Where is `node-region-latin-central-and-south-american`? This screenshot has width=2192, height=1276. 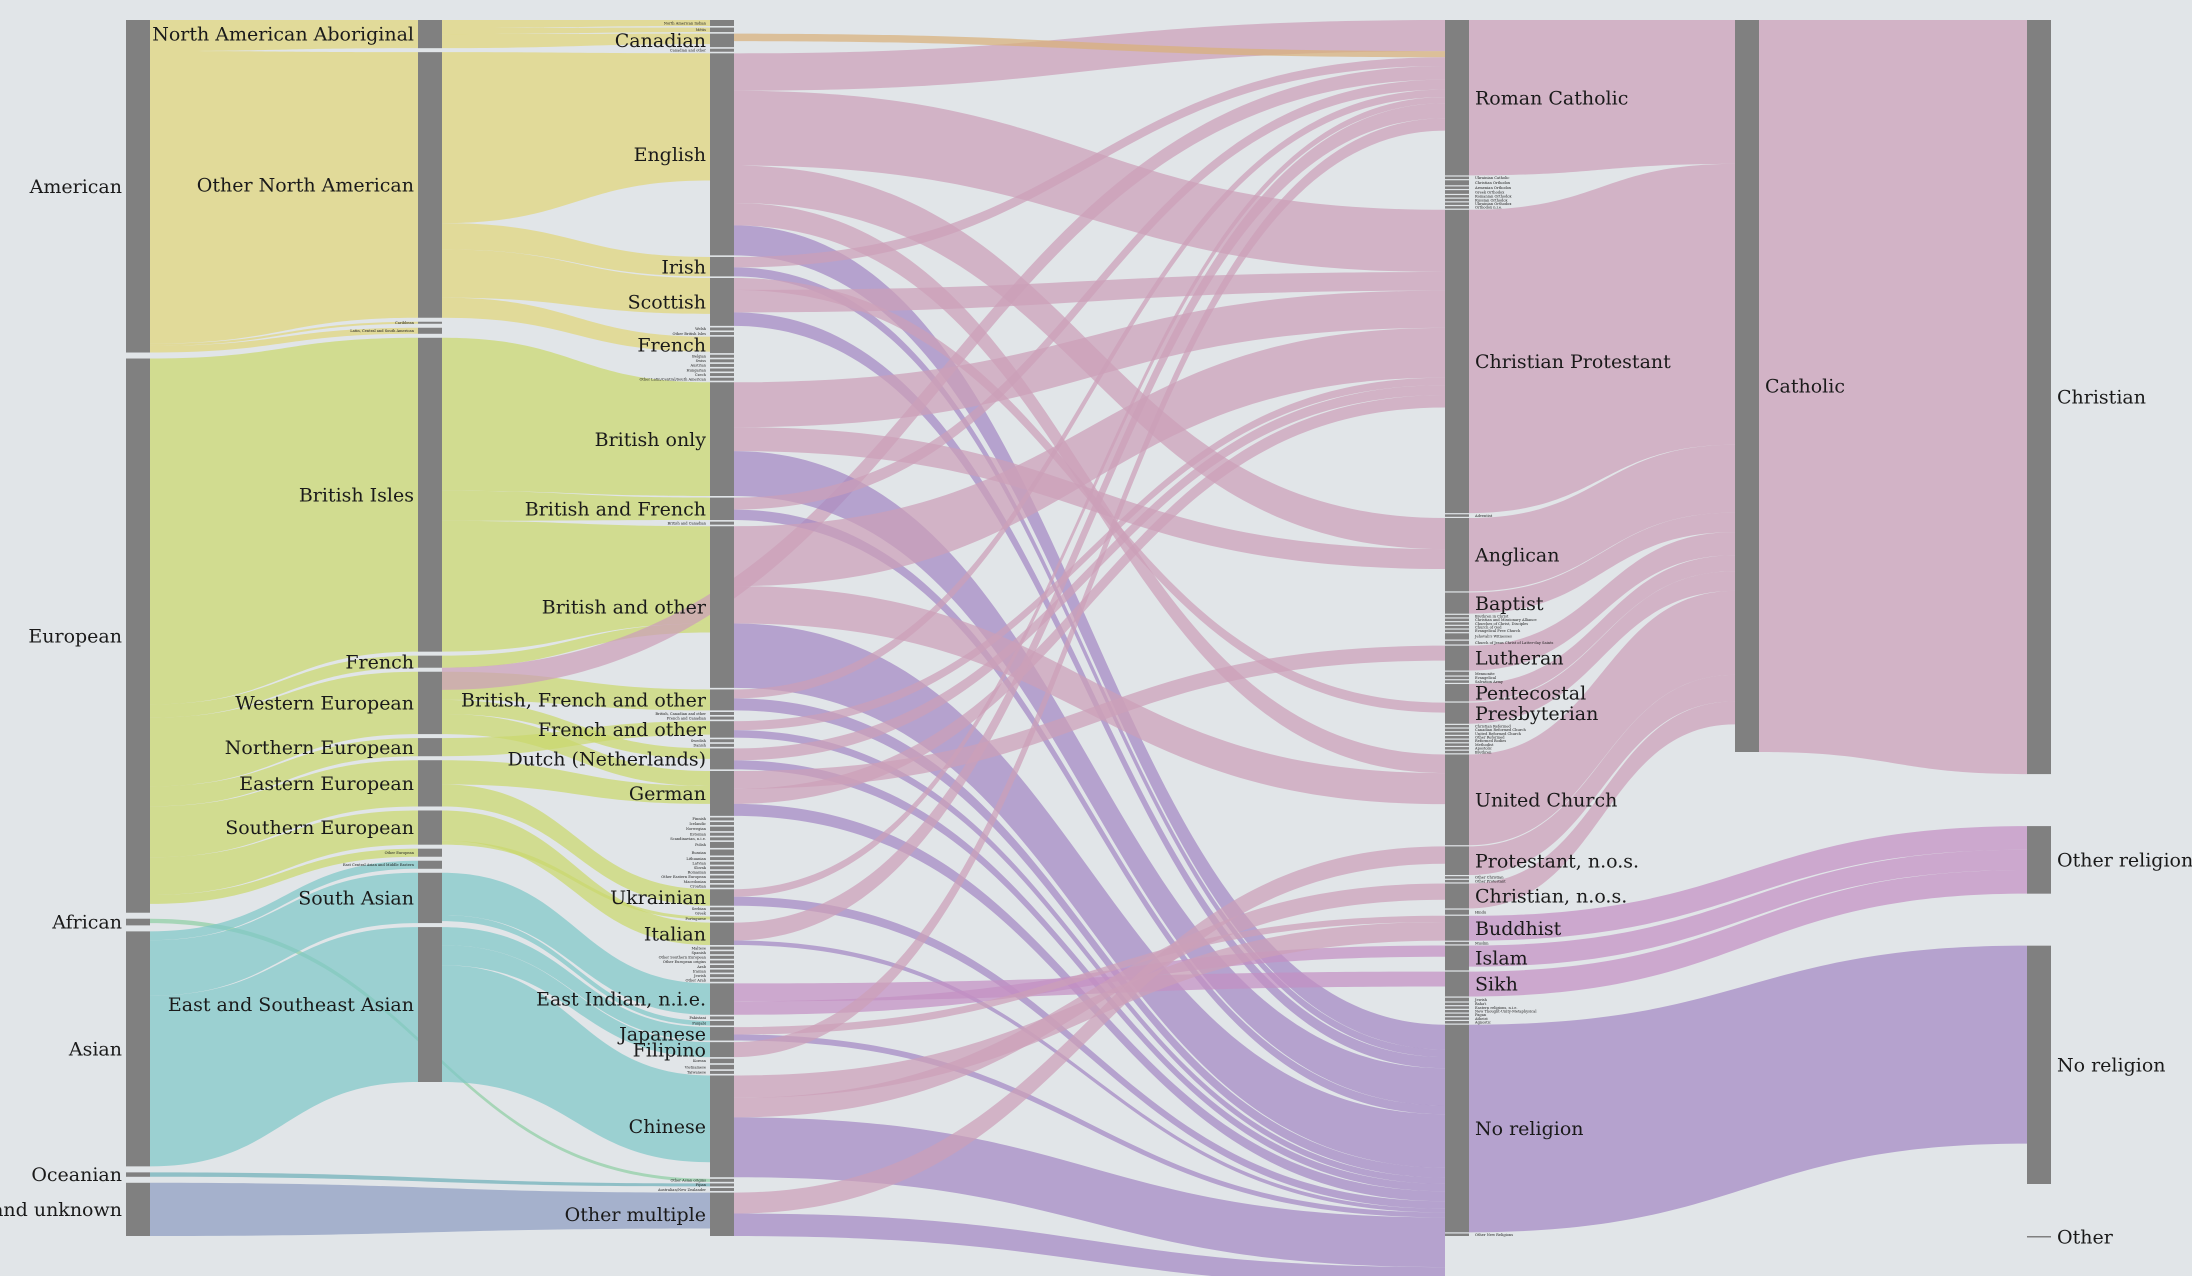 node-region-latin-central-and-south-american is located at coordinates (430, 330).